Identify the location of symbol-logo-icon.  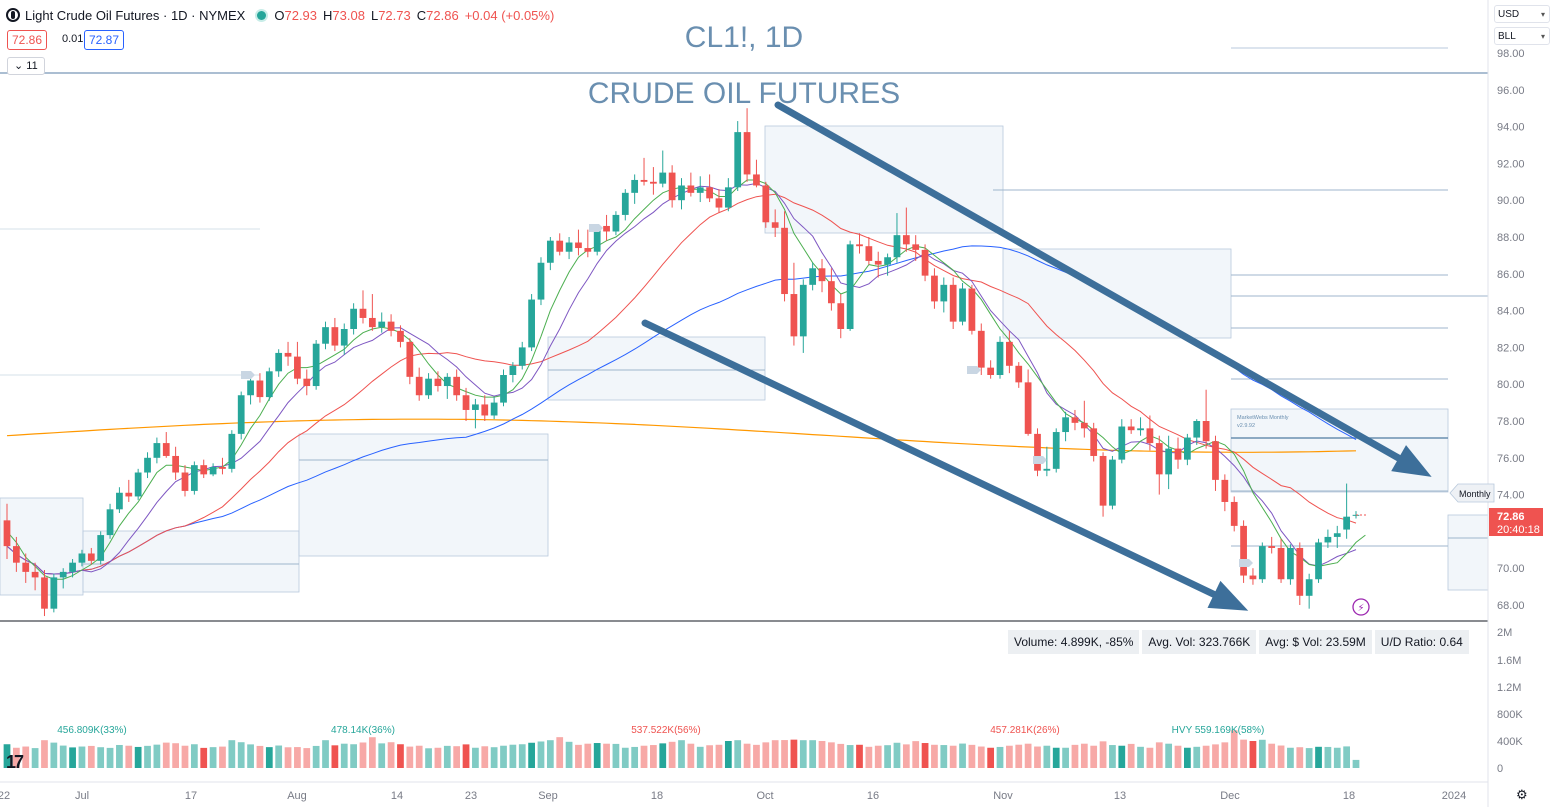
(13, 15).